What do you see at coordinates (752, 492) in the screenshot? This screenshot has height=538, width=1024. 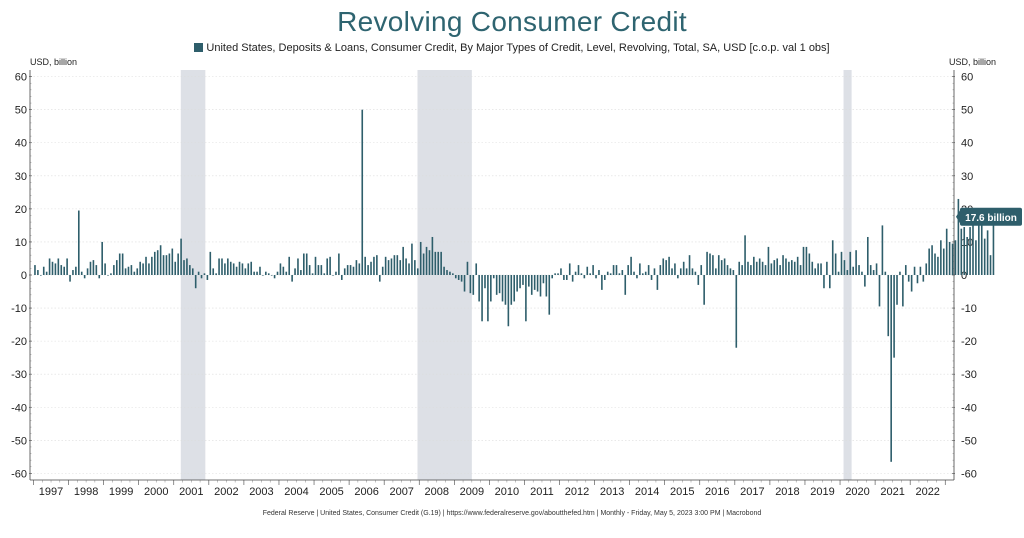 I see `x-tick-label: 2017` at bounding box center [752, 492].